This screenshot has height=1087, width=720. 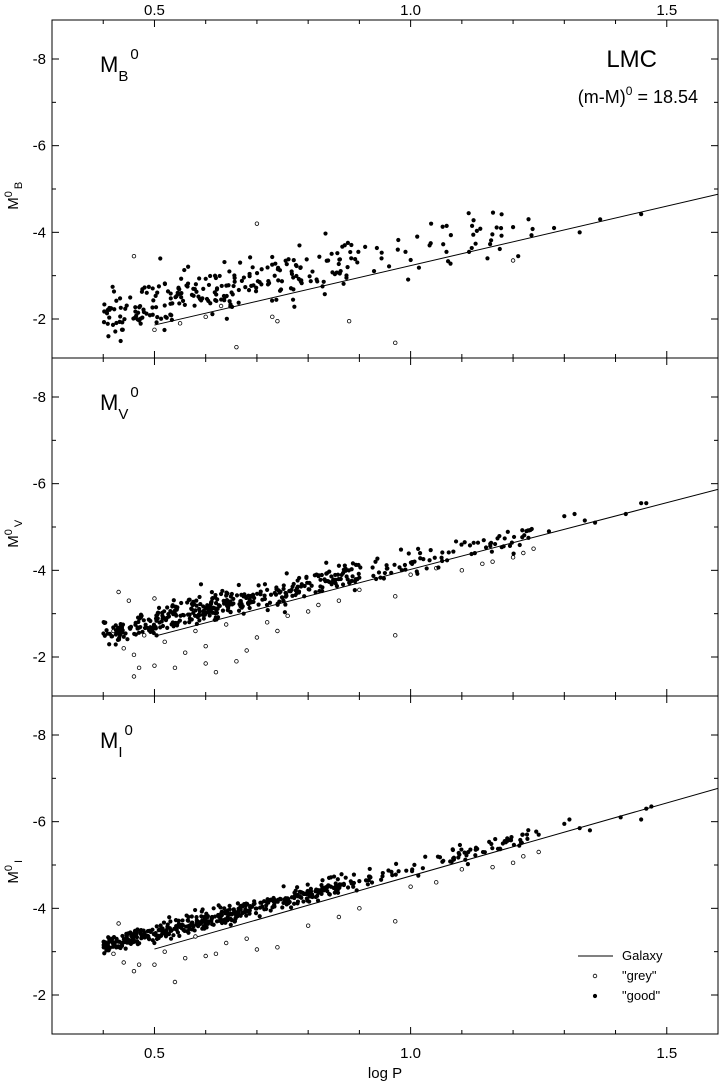 I want to click on panel-label-sub: V, so click(x=123, y=414).